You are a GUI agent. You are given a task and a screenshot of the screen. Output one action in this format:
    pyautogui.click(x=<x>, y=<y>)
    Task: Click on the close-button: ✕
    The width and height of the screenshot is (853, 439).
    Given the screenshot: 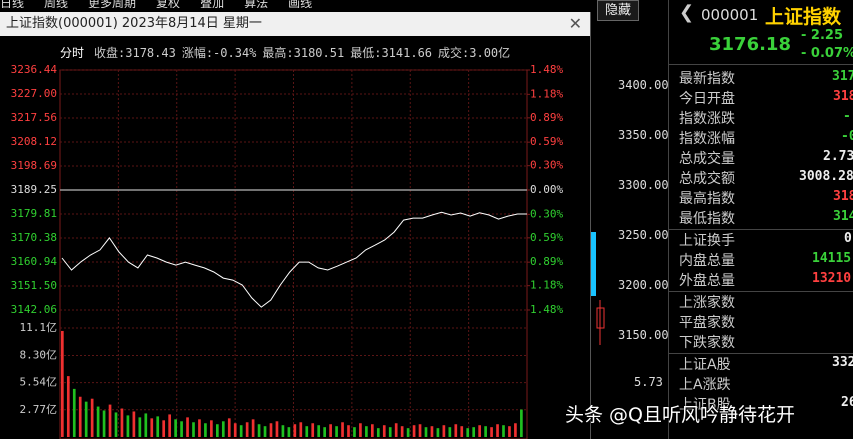 What is the action you would take?
    pyautogui.click(x=575, y=23)
    